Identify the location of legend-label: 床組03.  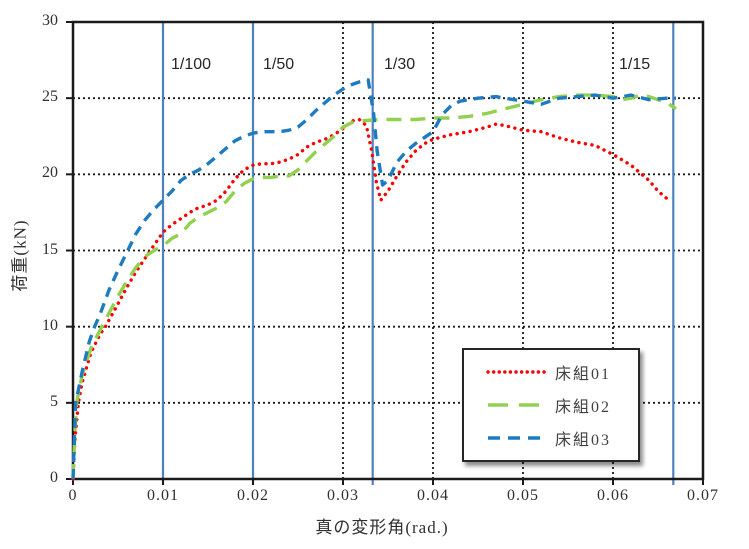
(583, 441).